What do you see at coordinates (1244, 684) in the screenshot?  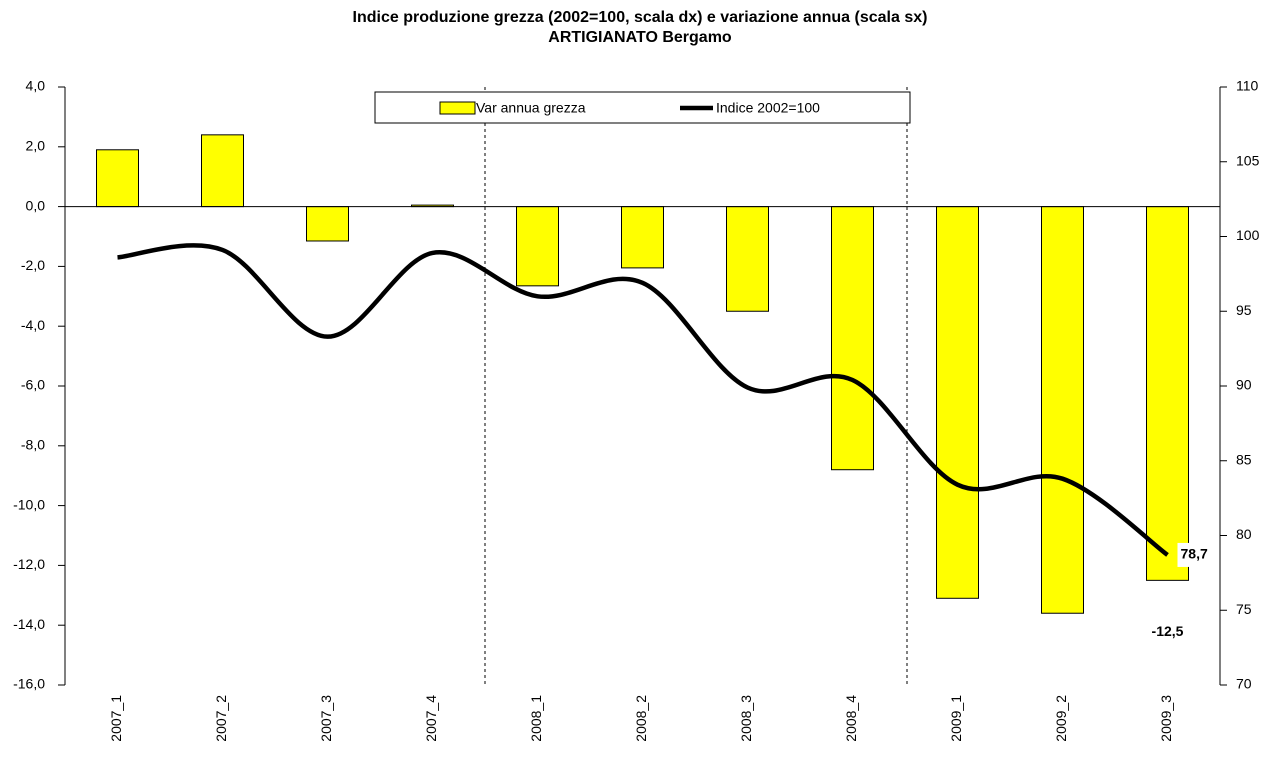 I see `y2-tick-label: 70` at bounding box center [1244, 684].